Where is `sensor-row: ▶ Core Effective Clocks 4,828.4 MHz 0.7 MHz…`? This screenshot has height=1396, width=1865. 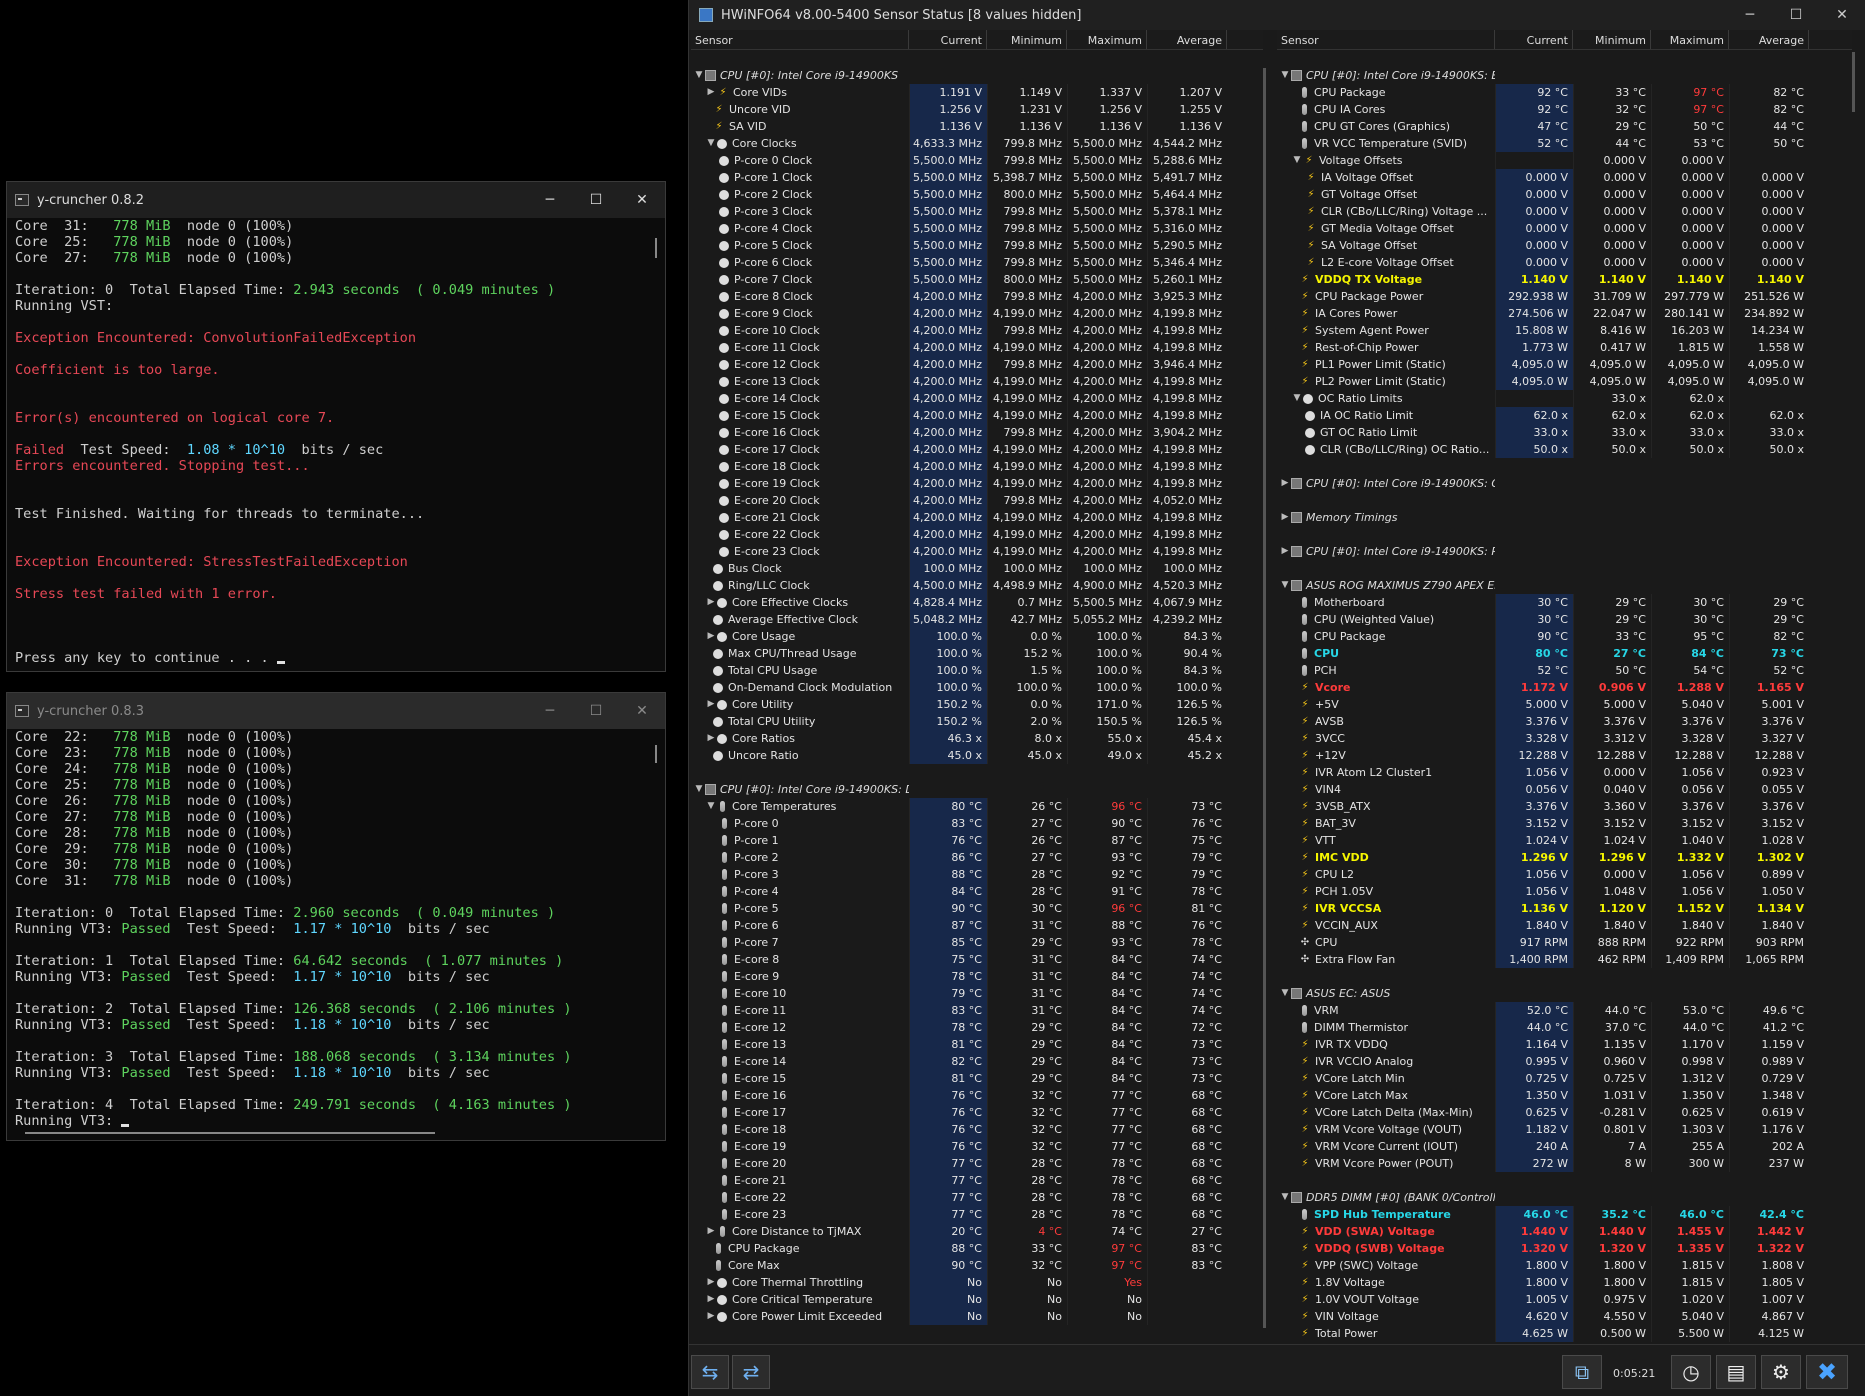
sensor-row: ▶ Core Effective Clocks 4,828.4 MHz 0.7 MHz… is located at coordinates (977, 602).